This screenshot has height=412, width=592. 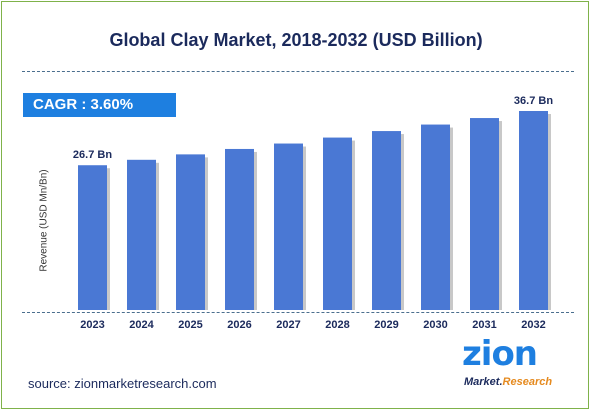 What do you see at coordinates (92, 237) in the screenshot?
I see `bar-2023` at bounding box center [92, 237].